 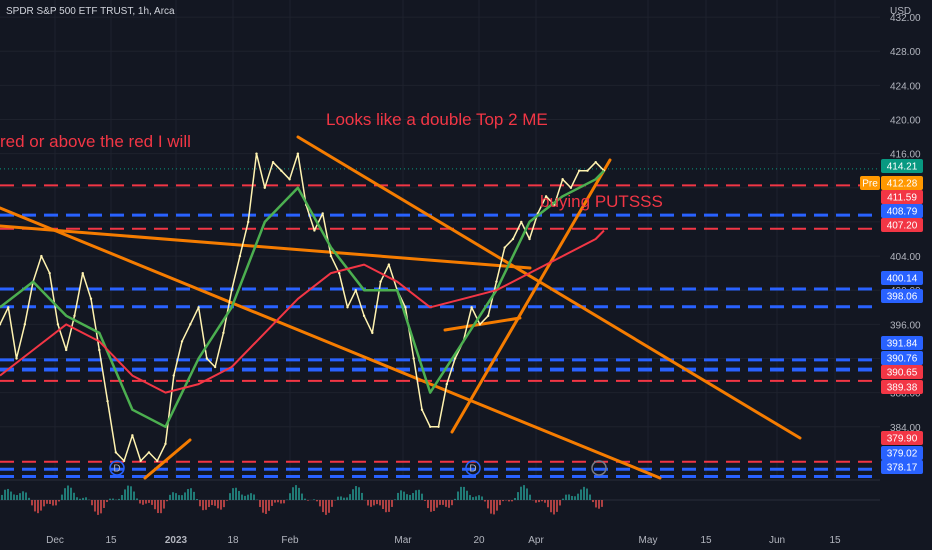 I want to click on y-tick-label: 384.00, so click(x=905, y=428).